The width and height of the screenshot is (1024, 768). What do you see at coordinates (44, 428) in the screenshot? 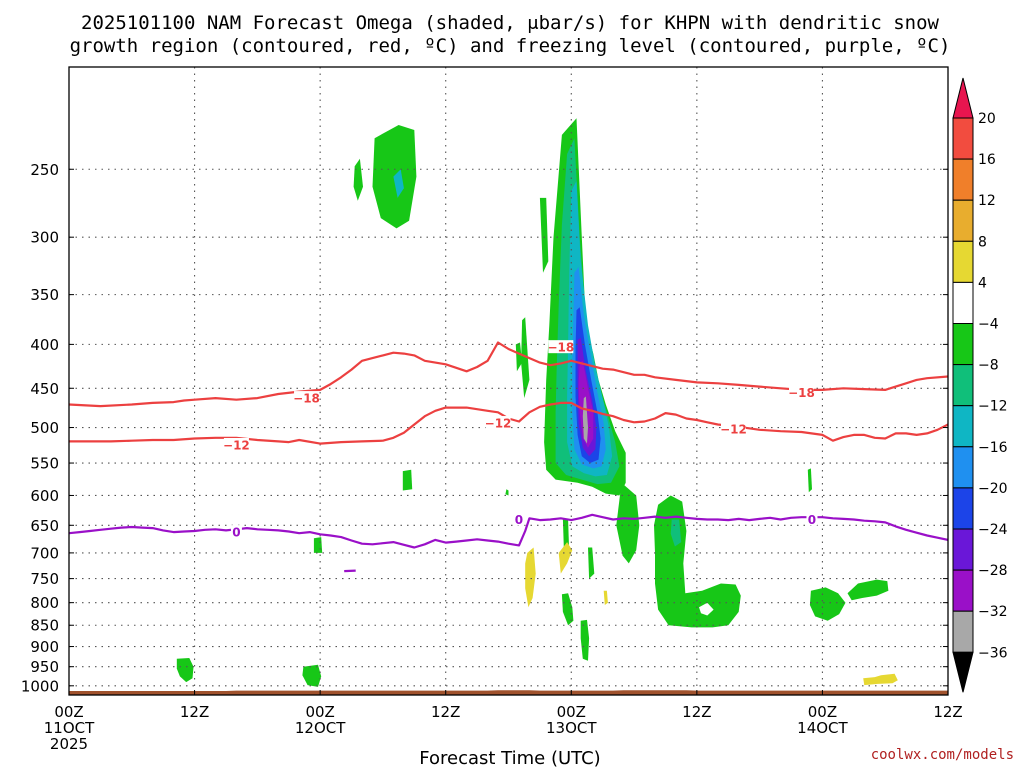
I see `y-tick-label-500: 500` at bounding box center [44, 428].